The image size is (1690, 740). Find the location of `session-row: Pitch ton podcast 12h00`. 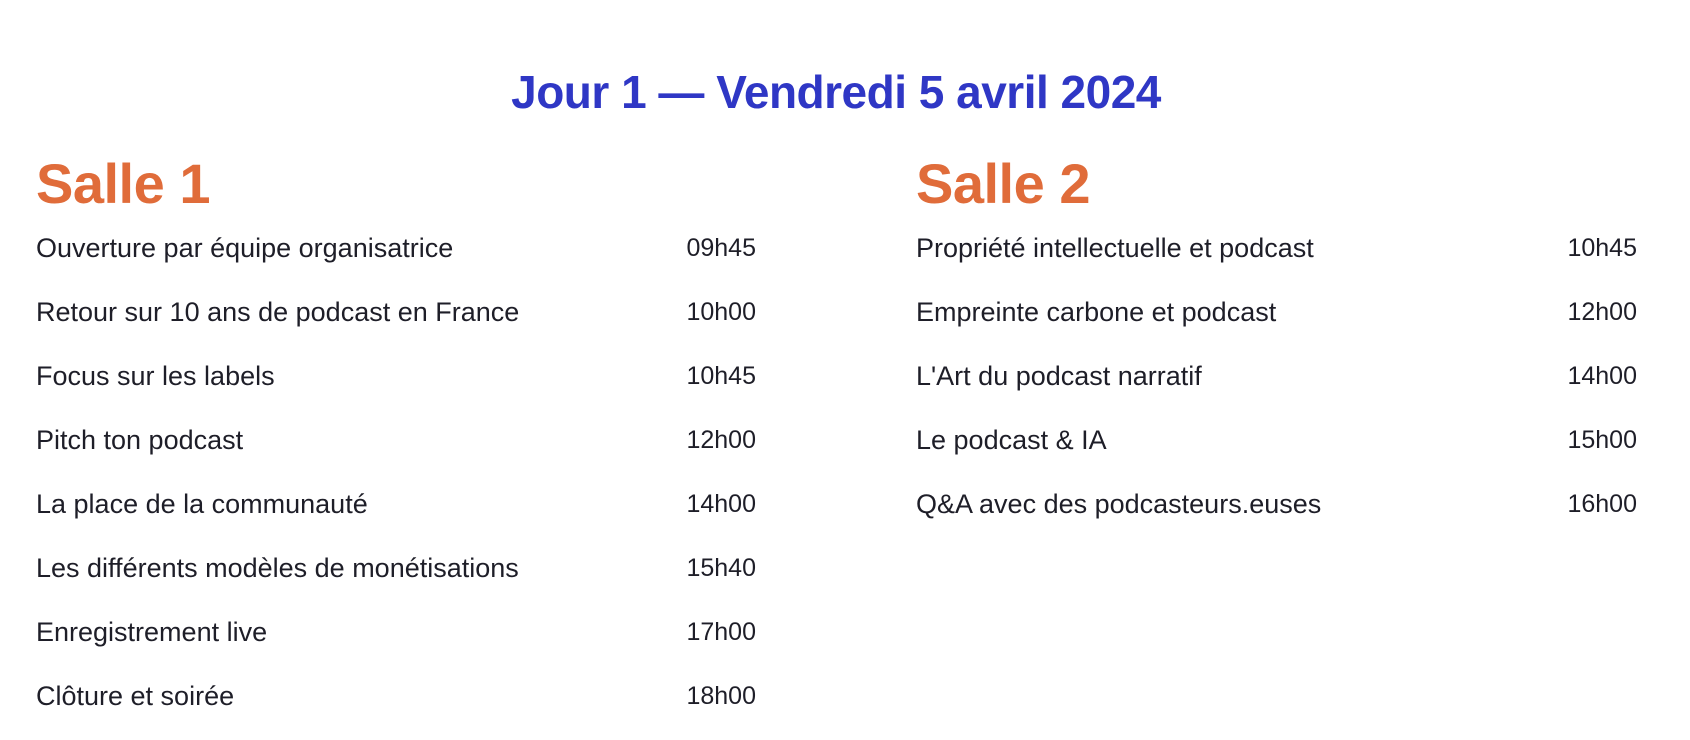

session-row: Pitch ton podcast 12h00 is located at coordinates (396, 440).